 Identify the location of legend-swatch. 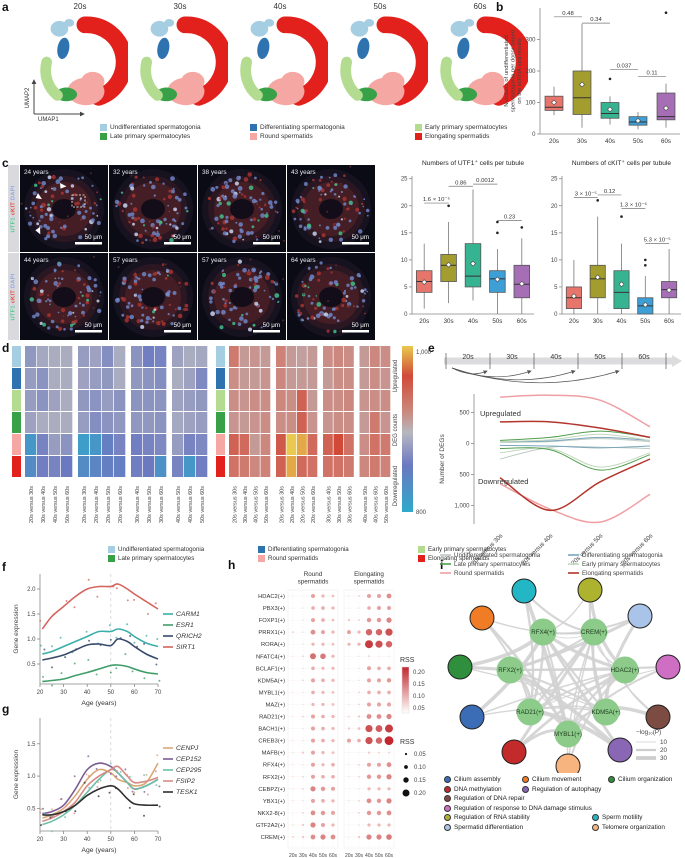
(418, 127).